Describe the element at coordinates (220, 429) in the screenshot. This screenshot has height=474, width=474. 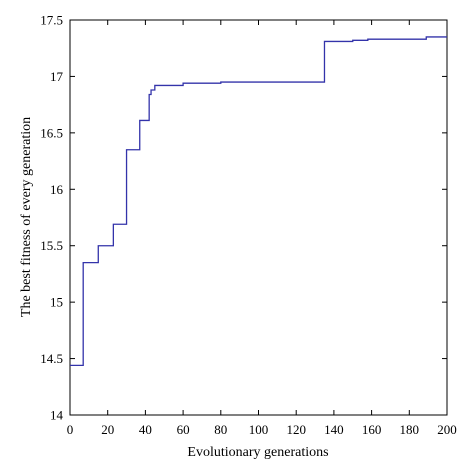
I see `x-tick-label: 80` at that location.